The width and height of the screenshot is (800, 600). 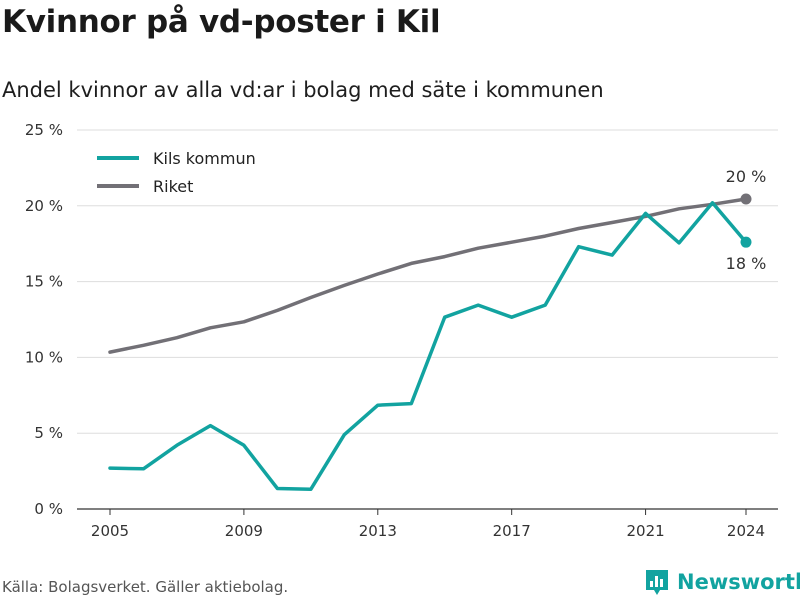 What do you see at coordinates (110, 531) in the screenshot?
I see `x-tick-label: 2005` at bounding box center [110, 531].